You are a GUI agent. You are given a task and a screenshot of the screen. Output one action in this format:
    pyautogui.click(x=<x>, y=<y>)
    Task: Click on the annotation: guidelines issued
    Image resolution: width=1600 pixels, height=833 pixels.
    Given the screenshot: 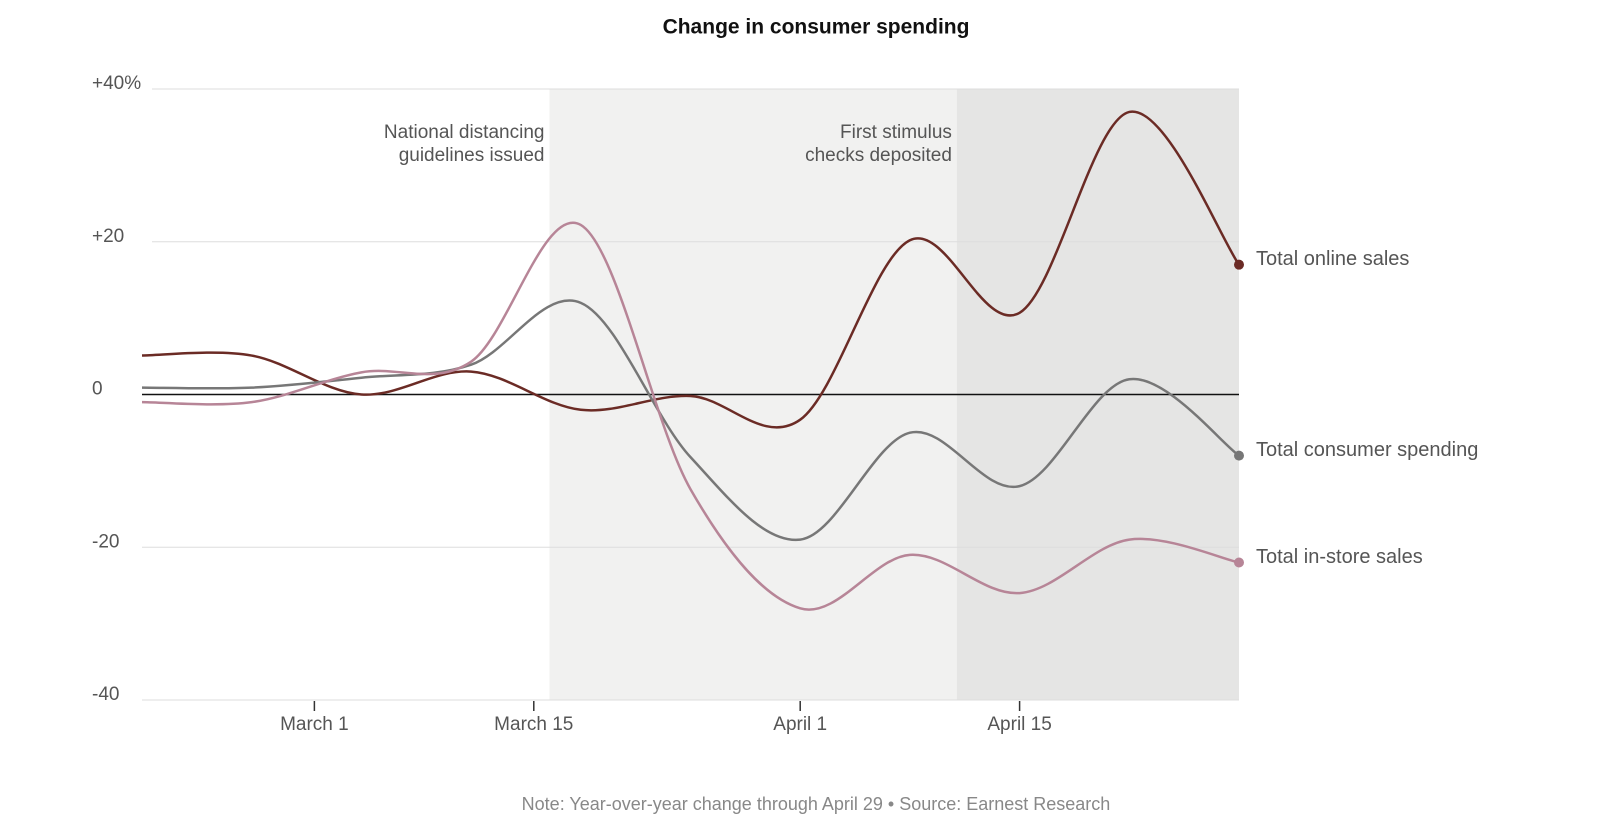 What is the action you would take?
    pyautogui.click(x=472, y=155)
    